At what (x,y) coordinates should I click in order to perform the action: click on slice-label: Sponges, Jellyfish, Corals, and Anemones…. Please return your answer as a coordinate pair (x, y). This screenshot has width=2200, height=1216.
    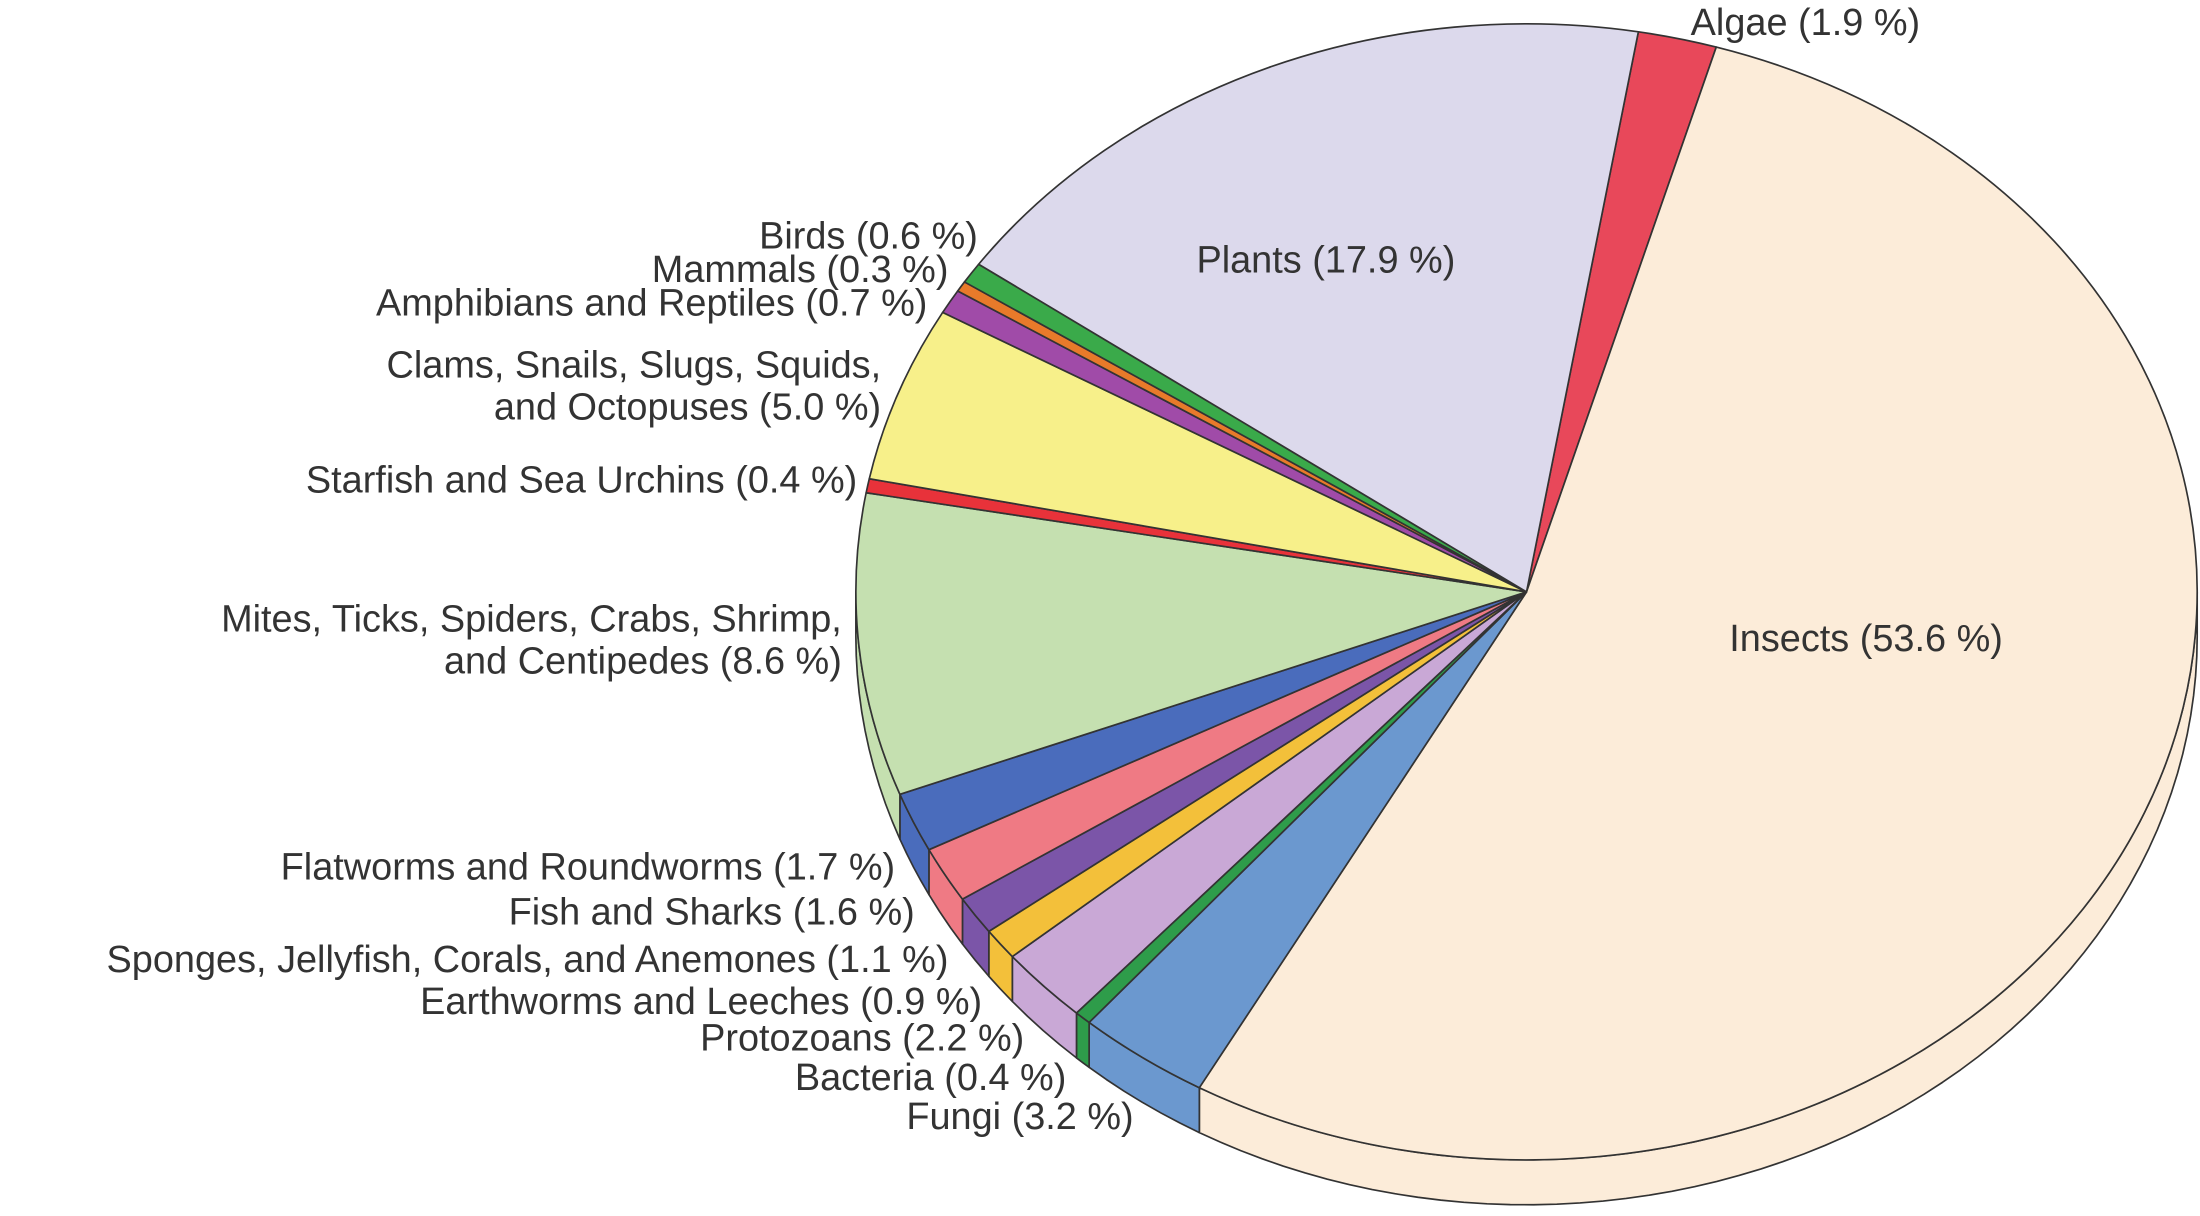
    Looking at the image, I should click on (528, 960).